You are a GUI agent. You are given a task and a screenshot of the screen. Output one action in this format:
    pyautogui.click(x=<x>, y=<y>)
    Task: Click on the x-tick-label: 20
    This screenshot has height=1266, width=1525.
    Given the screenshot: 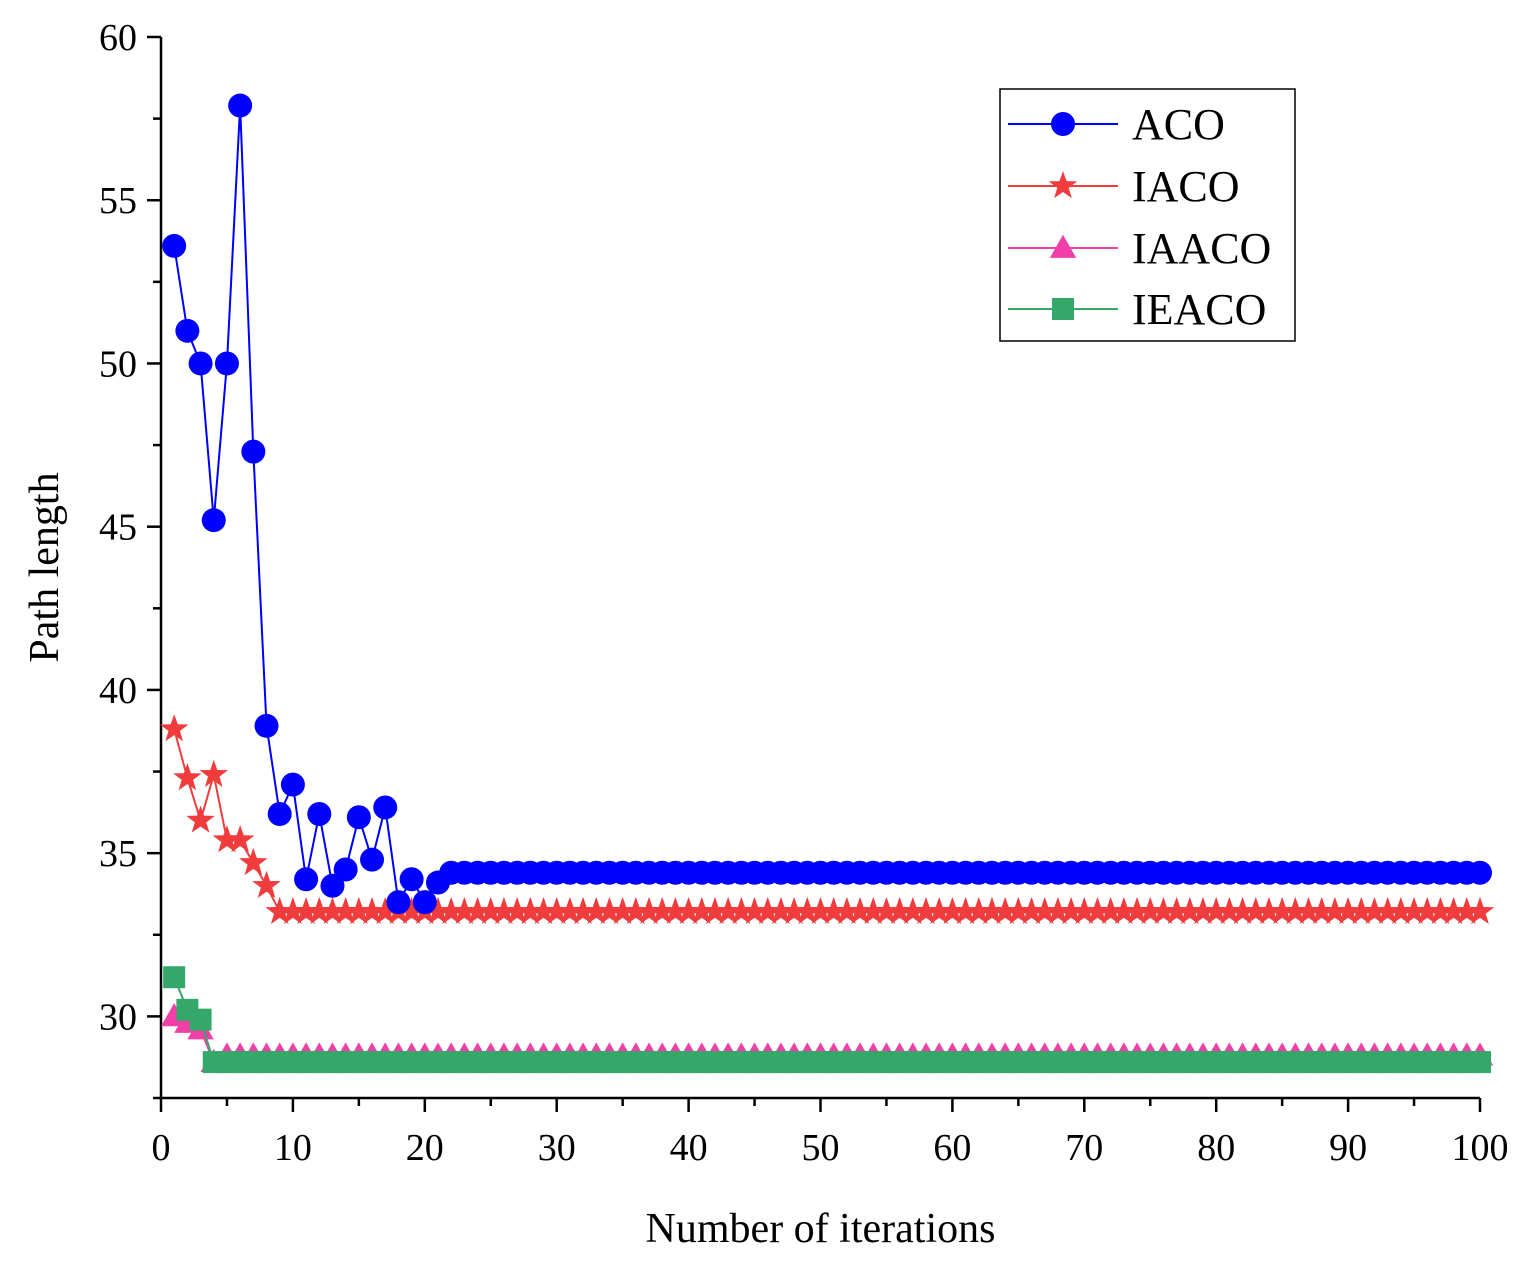 What is the action you would take?
    pyautogui.click(x=425, y=1148)
    